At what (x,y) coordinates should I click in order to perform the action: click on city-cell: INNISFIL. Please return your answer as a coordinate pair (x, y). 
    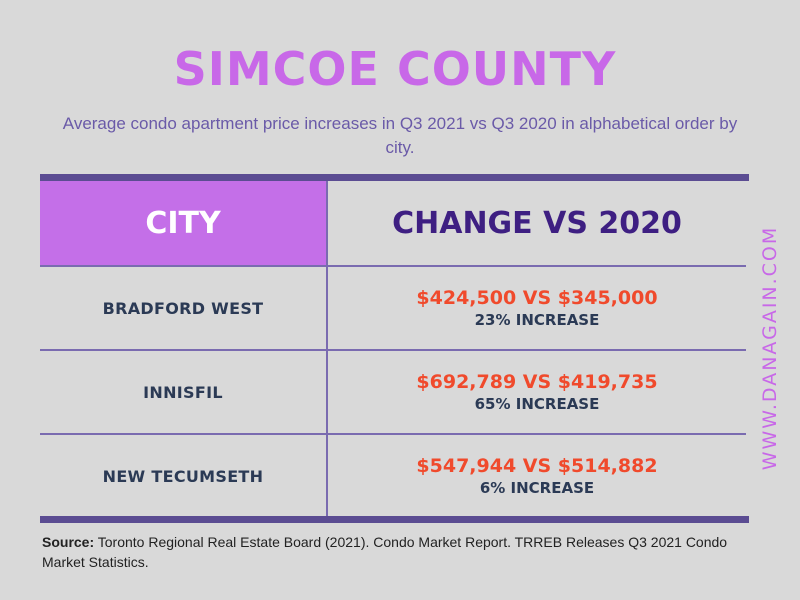
    Looking at the image, I should click on (183, 392).